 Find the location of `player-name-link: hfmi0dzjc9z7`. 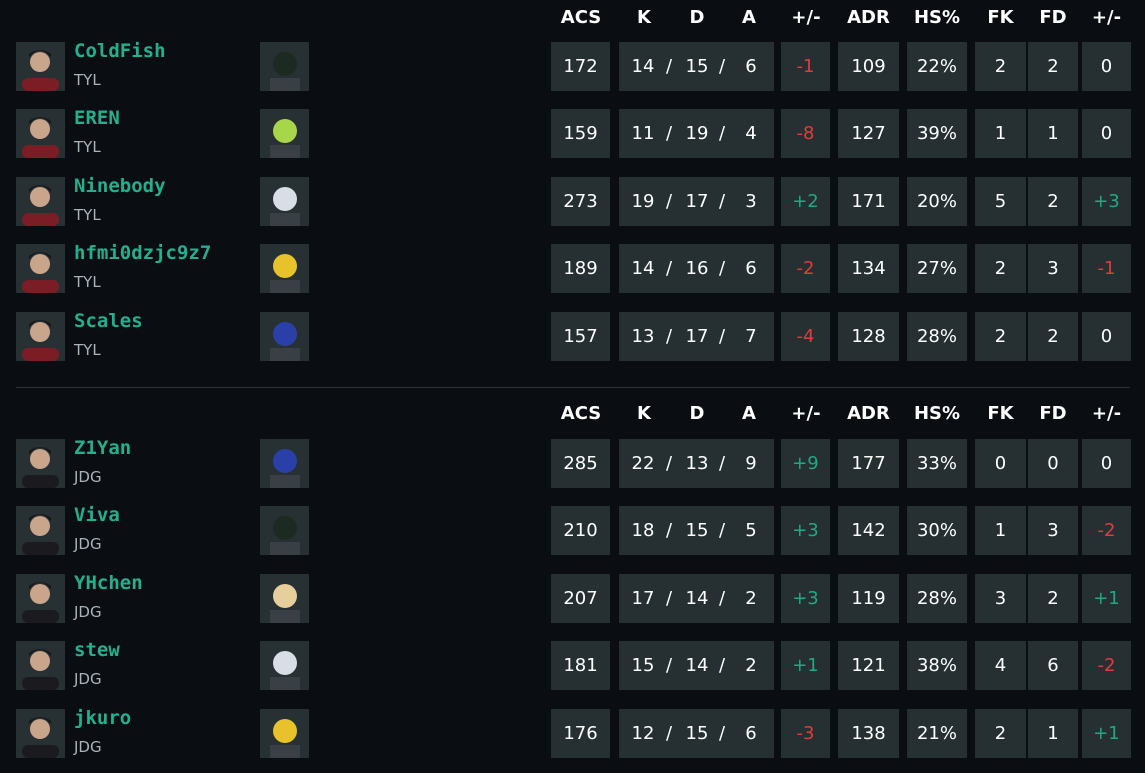

player-name-link: hfmi0dzjc9z7 is located at coordinates (143, 253).